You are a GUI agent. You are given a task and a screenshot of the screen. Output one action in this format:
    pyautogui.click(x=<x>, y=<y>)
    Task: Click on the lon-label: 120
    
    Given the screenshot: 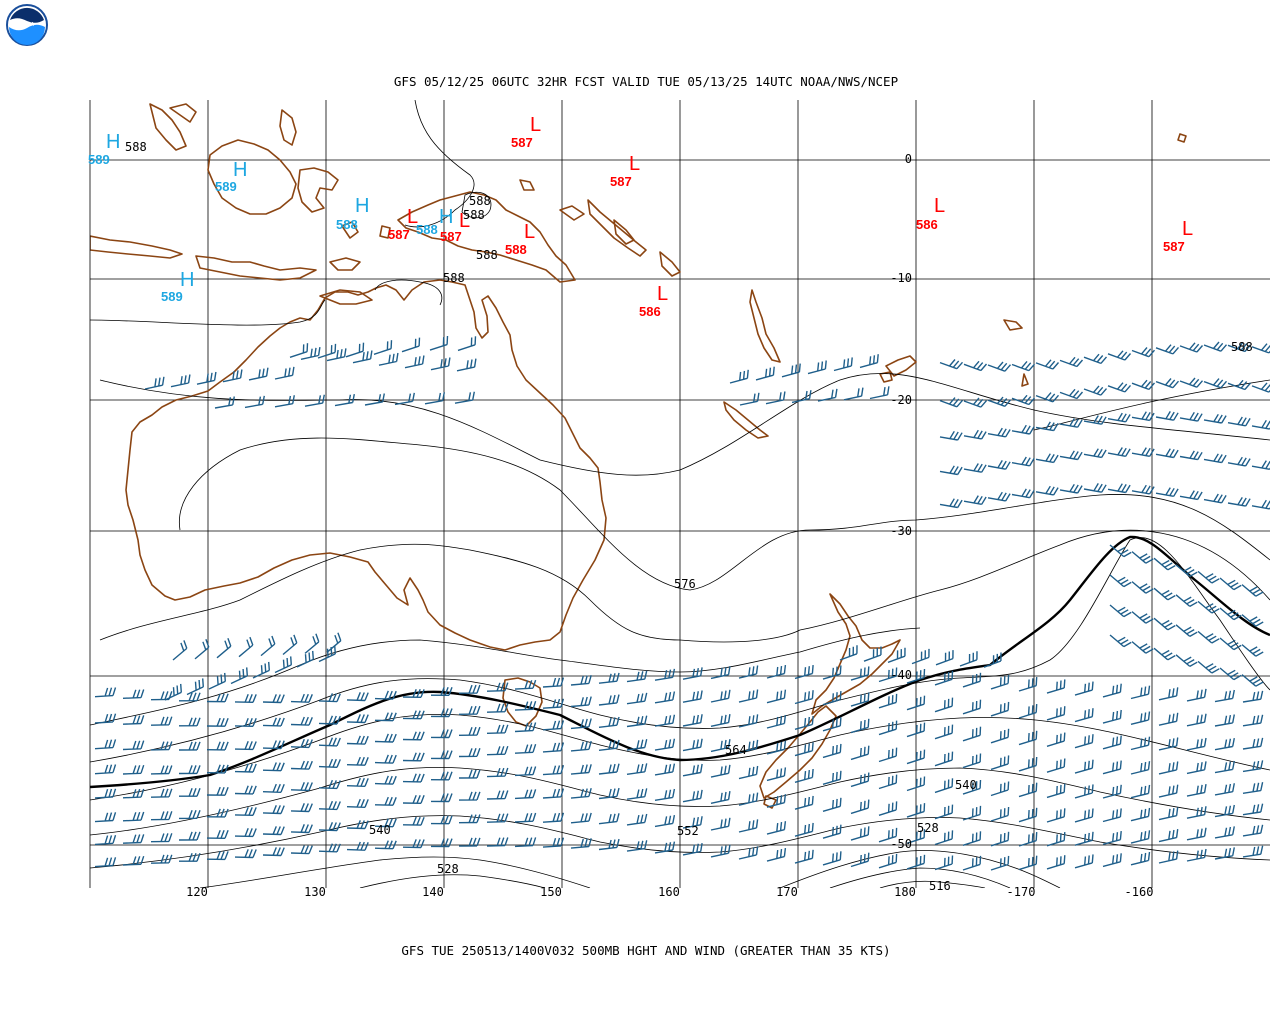 What is the action you would take?
    pyautogui.click(x=197, y=892)
    